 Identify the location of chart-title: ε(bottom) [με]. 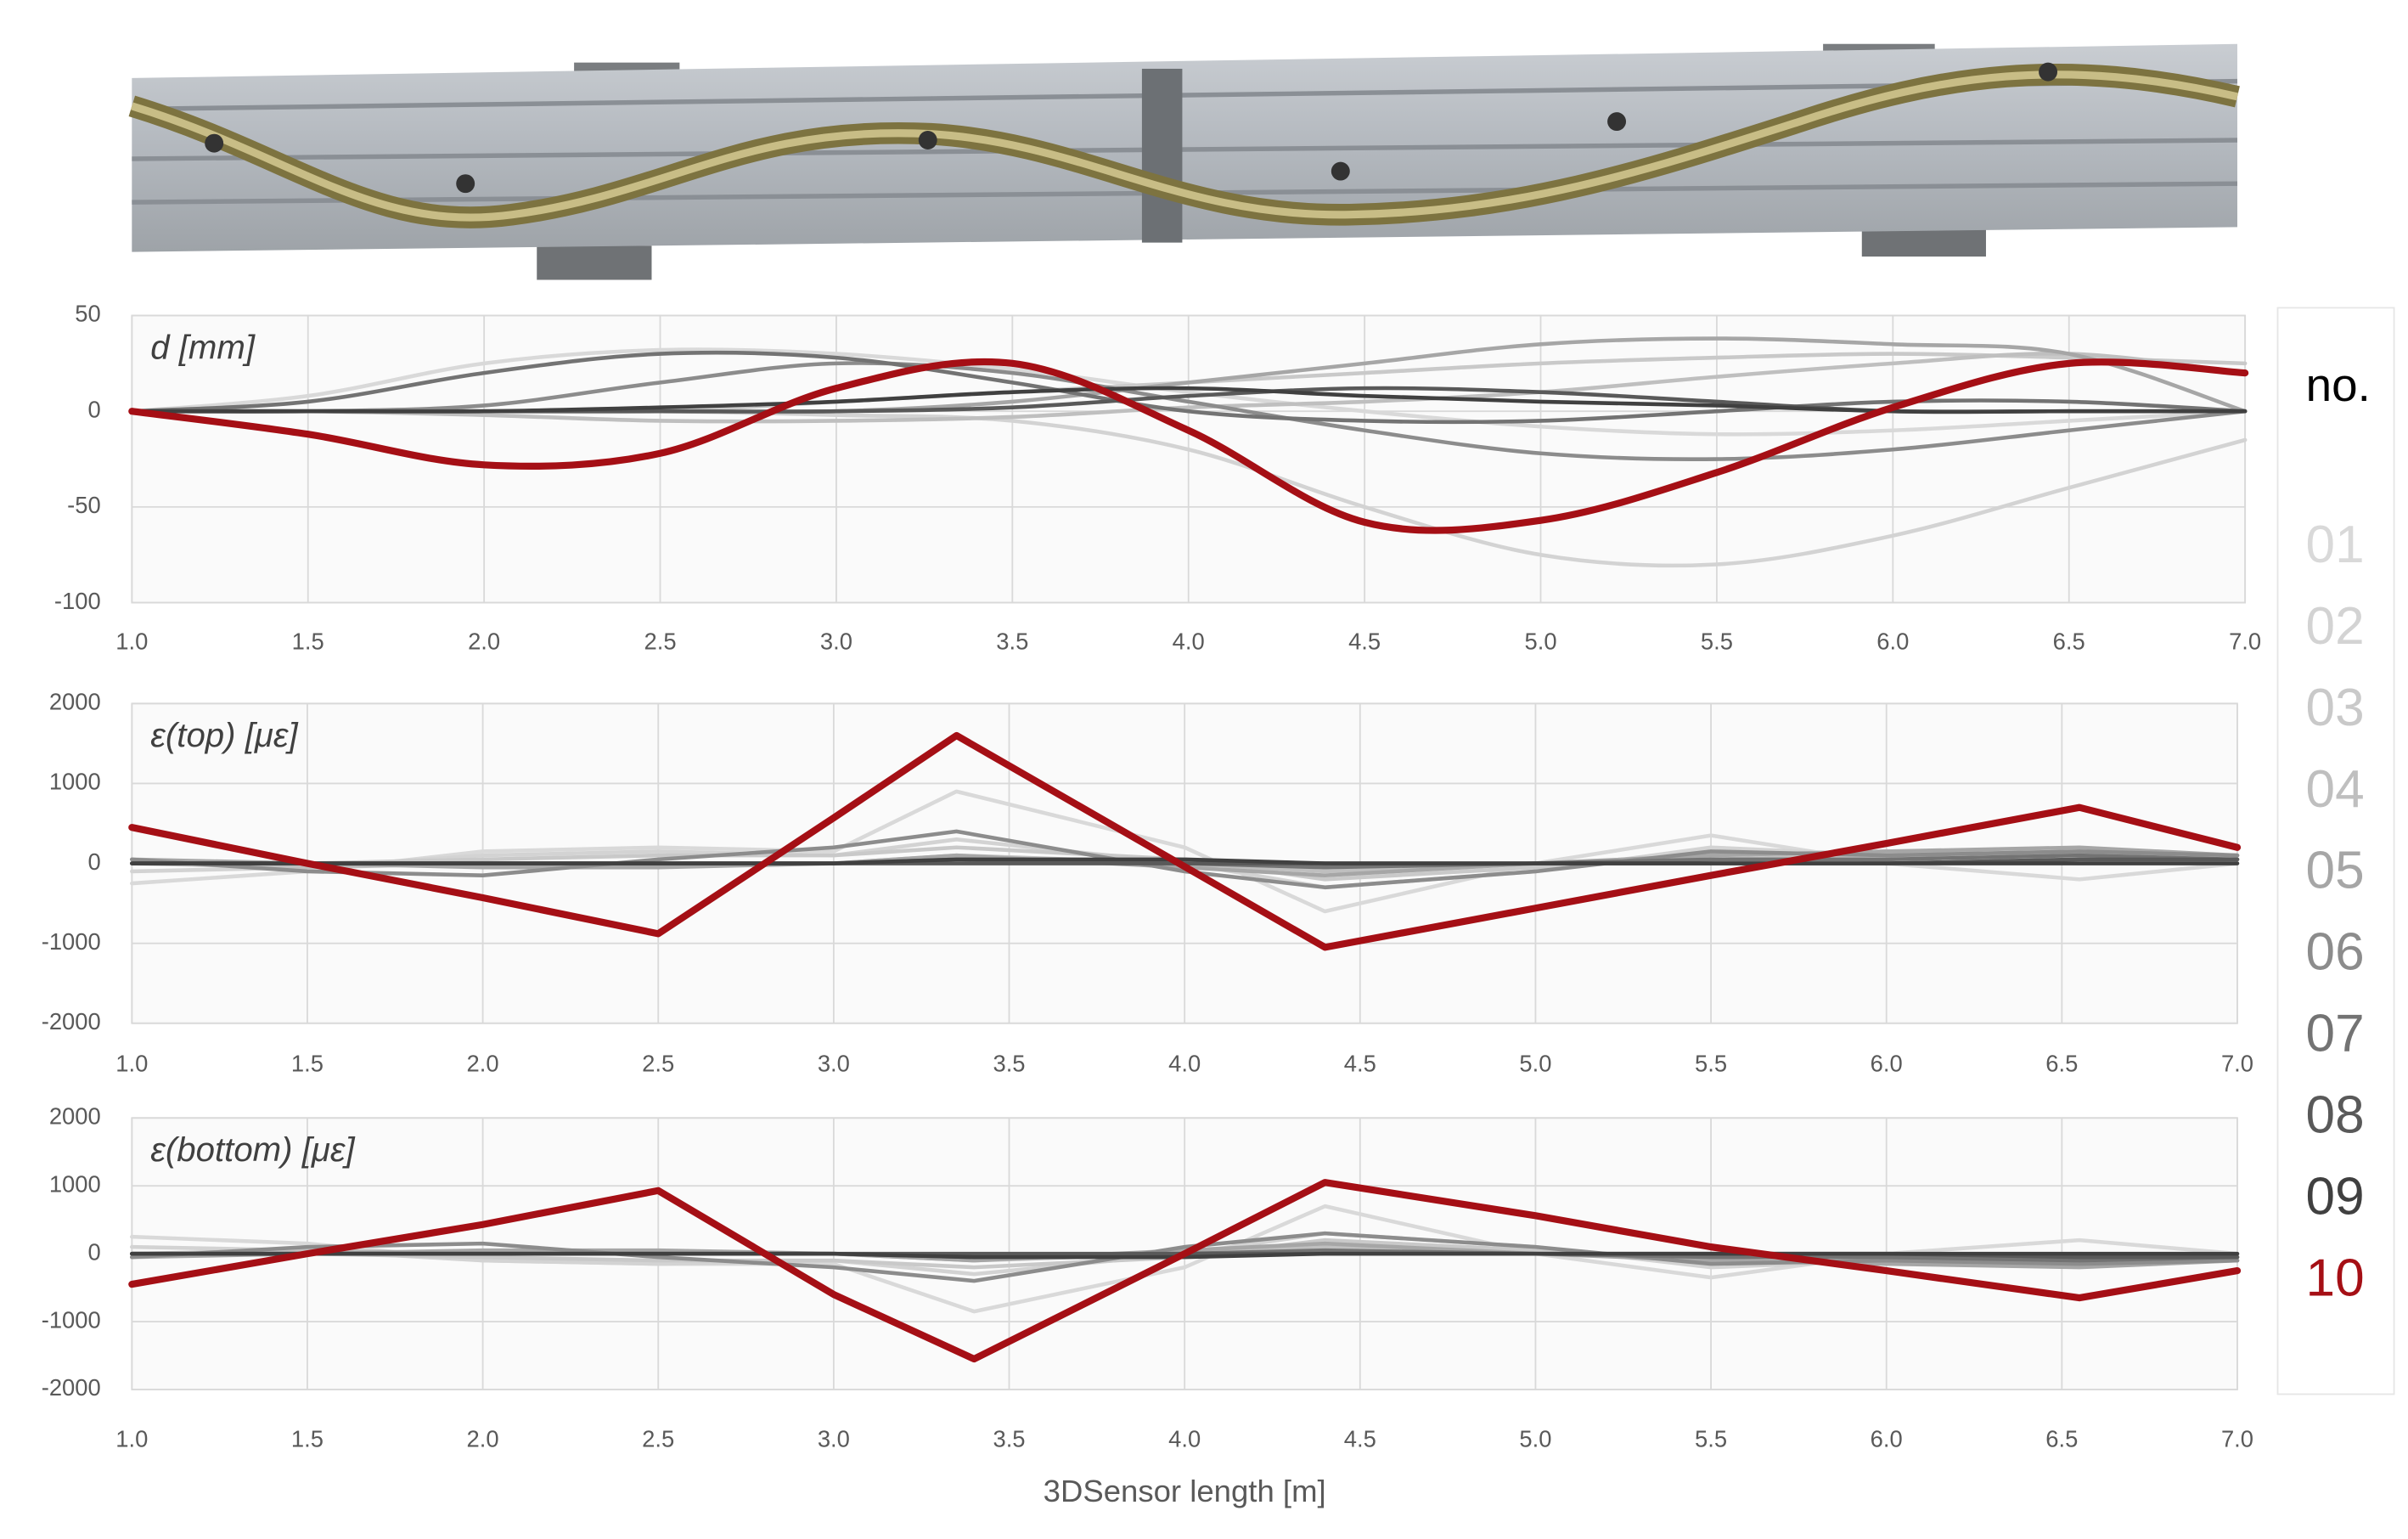
(253, 1149).